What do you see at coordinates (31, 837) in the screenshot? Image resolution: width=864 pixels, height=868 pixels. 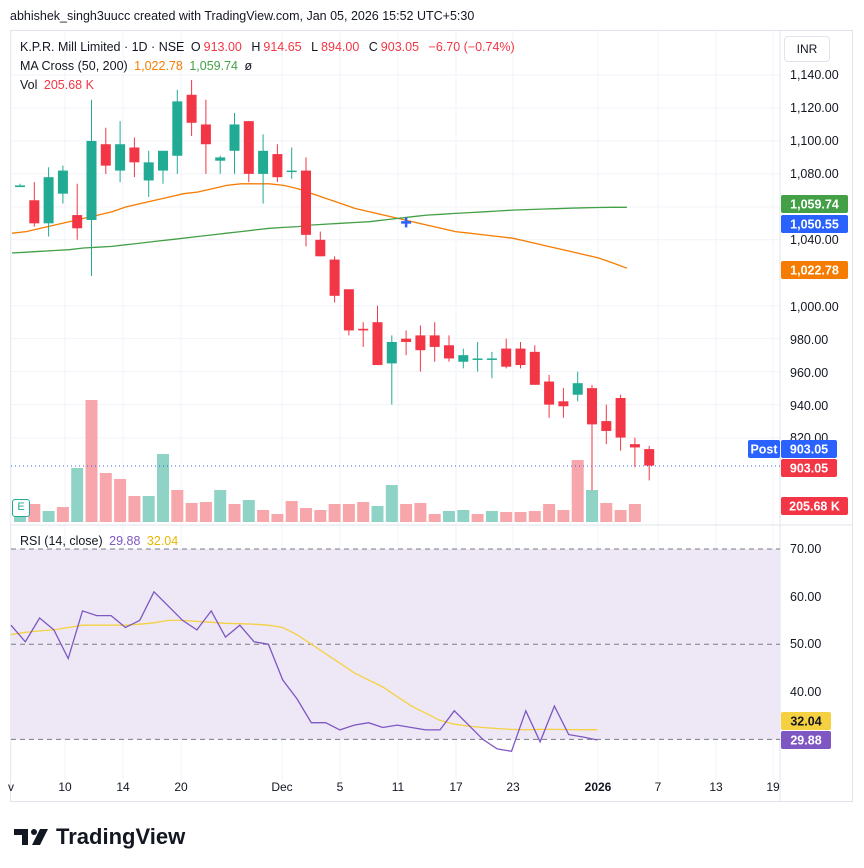 I see `tradingview-logo-icon` at bounding box center [31, 837].